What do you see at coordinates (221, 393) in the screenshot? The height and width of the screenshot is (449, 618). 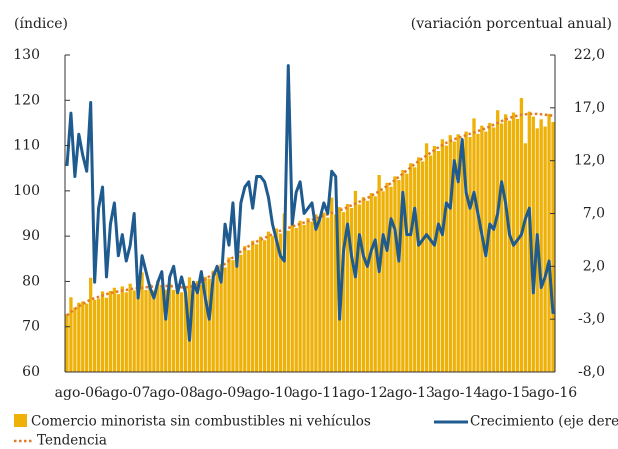 I see `x-tick-label: ago-09` at bounding box center [221, 393].